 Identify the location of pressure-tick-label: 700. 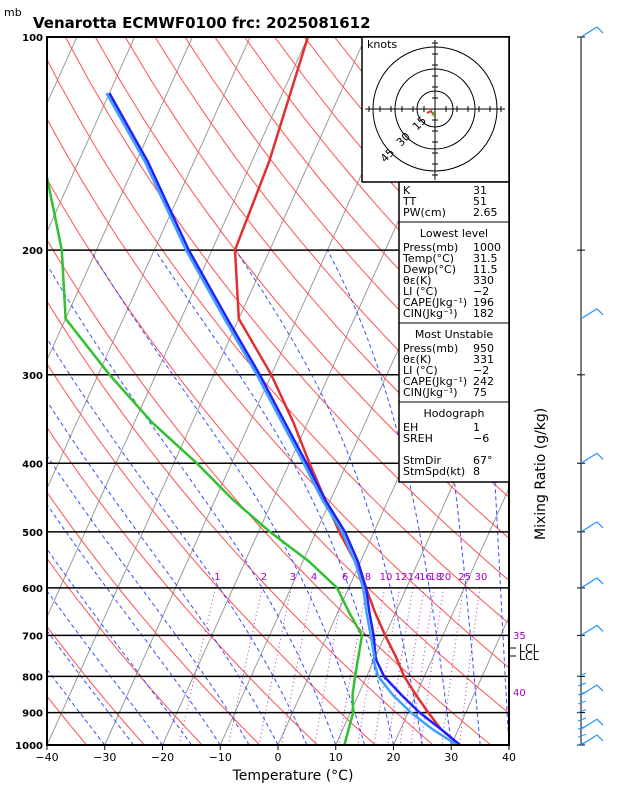
(32, 636).